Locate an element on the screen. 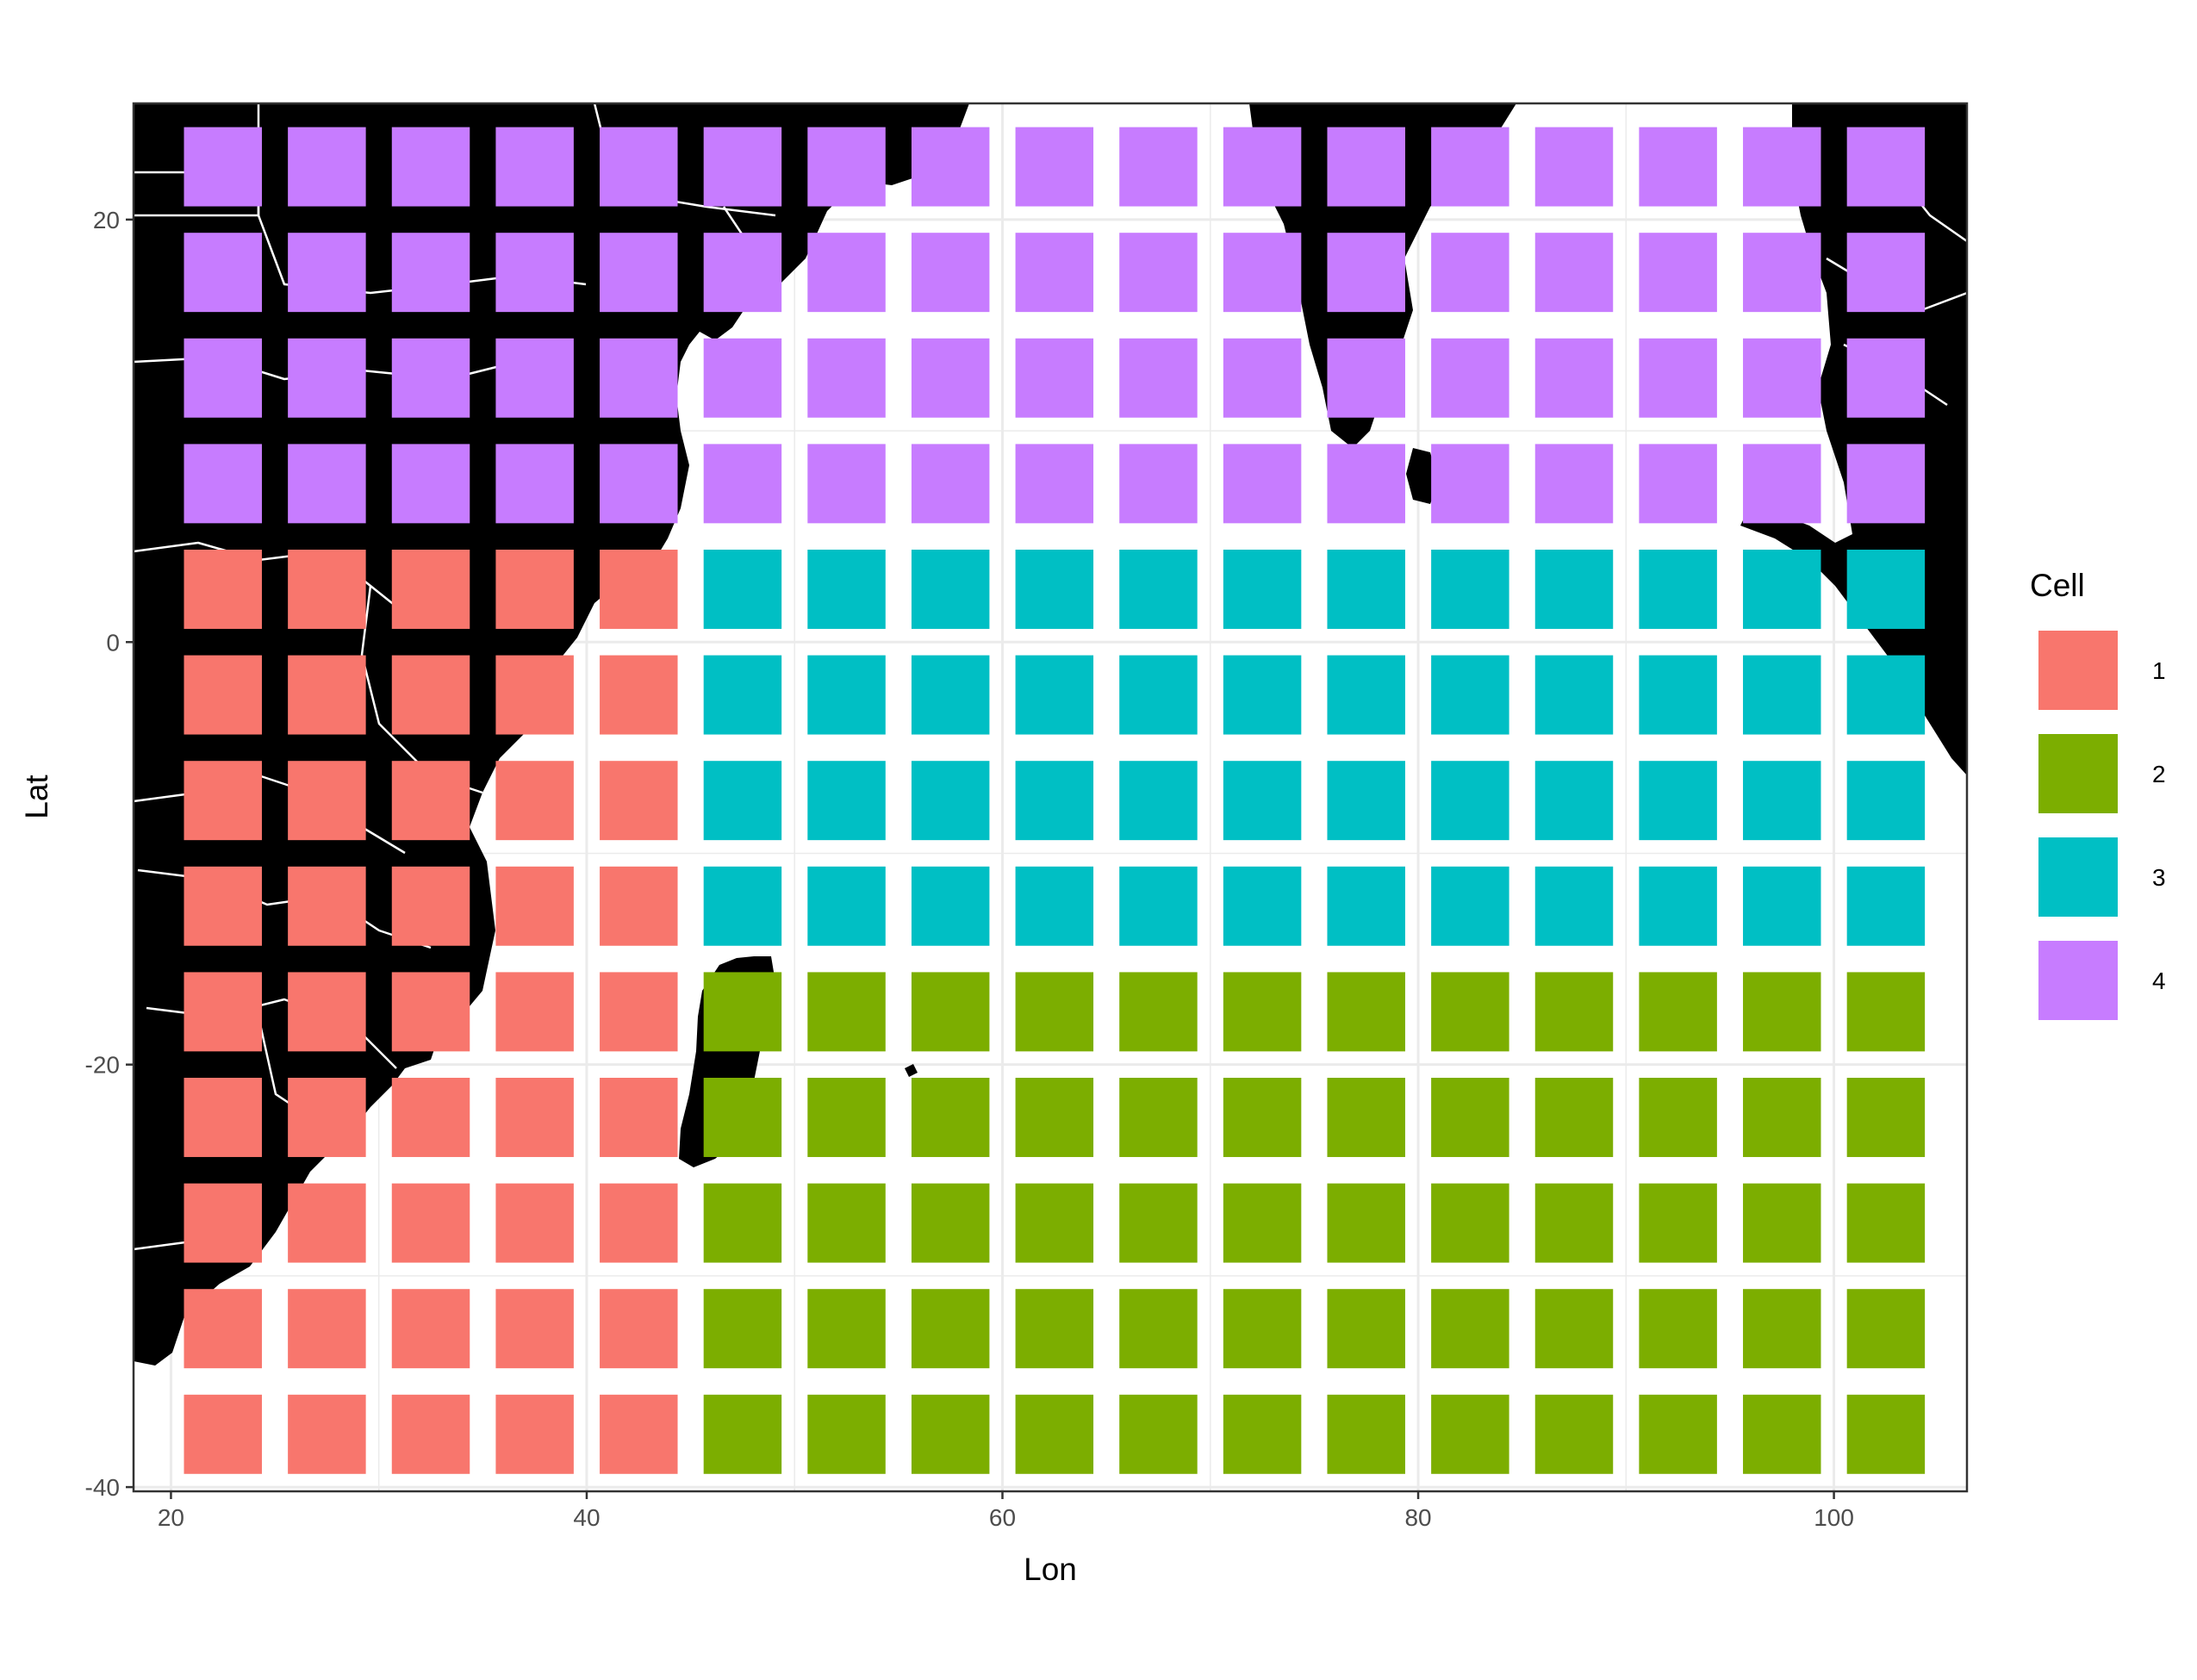  legend-label-2: 2 is located at coordinates (2159, 774).